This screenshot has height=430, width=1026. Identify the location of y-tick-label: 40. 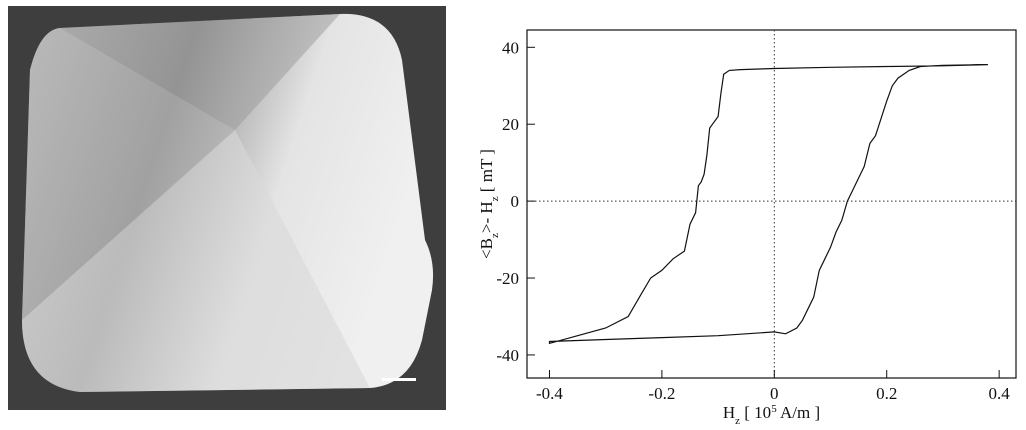
(510, 47).